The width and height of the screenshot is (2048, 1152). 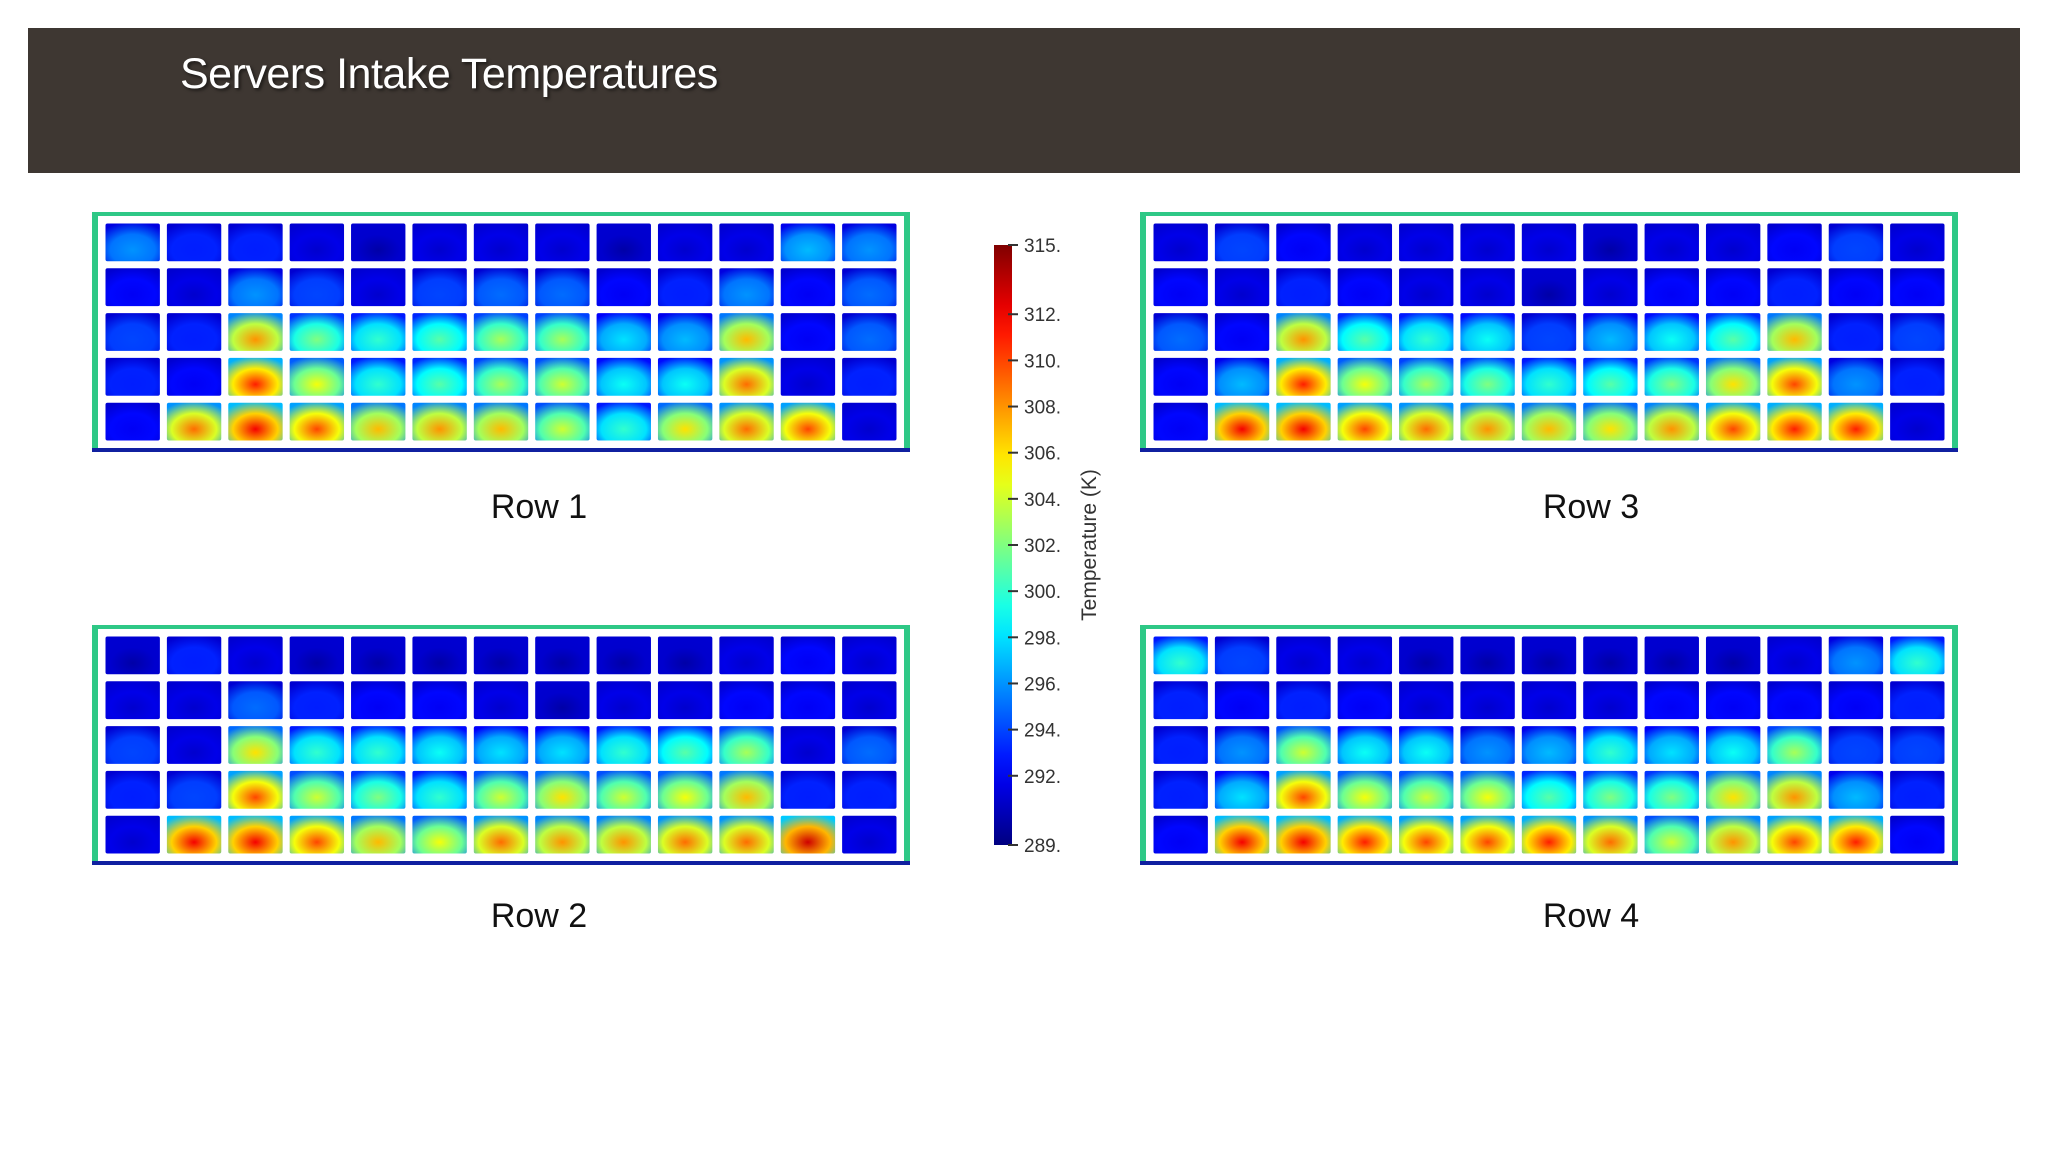 What do you see at coordinates (378, 789) in the screenshot?
I see `server-cell-r4-c5` at bounding box center [378, 789].